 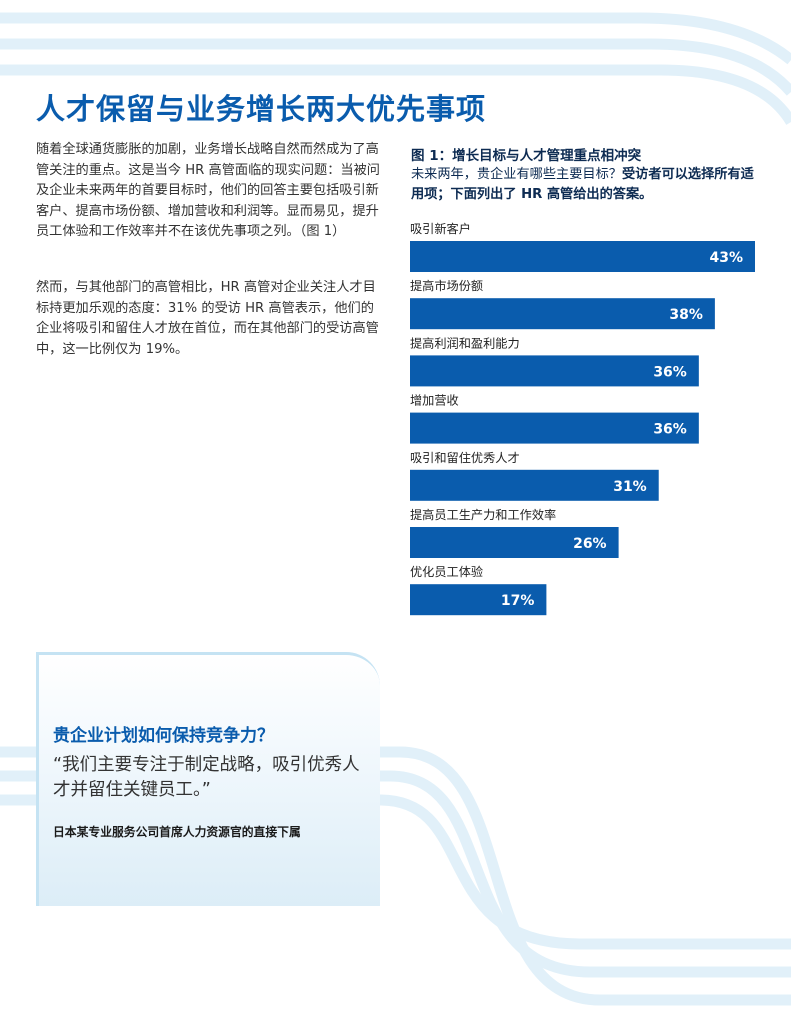 What do you see at coordinates (261, 109) in the screenshot?
I see `page-title: 人才保留与业务增长两大优先事项` at bounding box center [261, 109].